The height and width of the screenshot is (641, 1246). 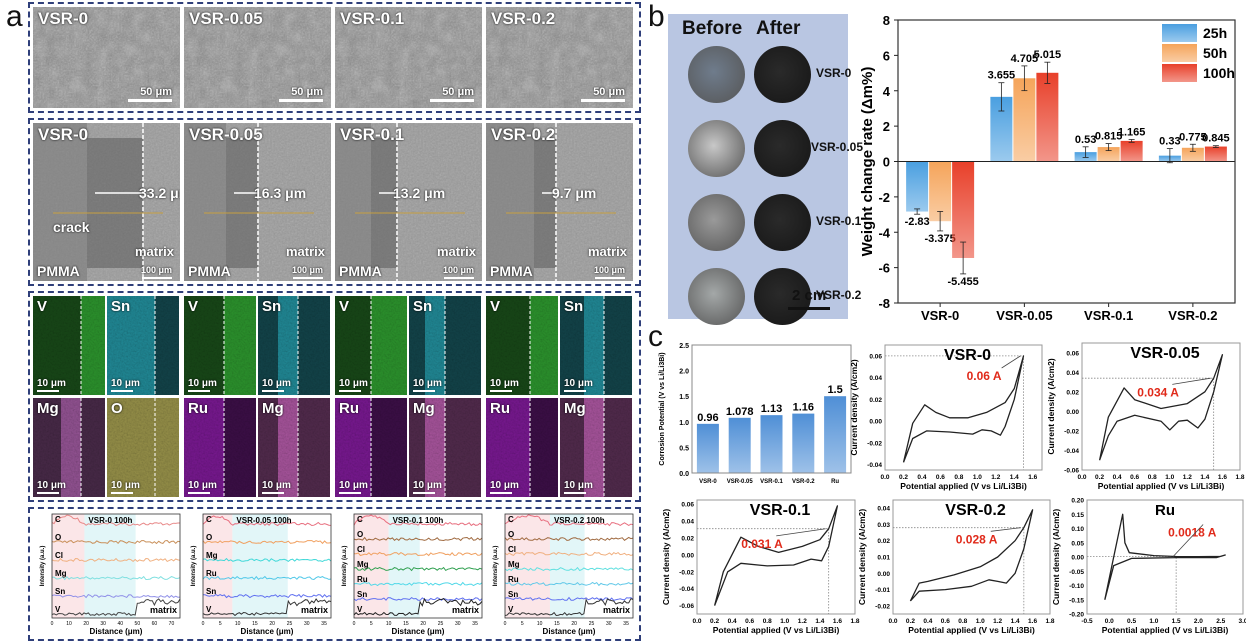 I want to click on sem-cross-section-image: VSR-0 33.2 μm crack PMMA matrix 100 μm, so click(x=106, y=202).